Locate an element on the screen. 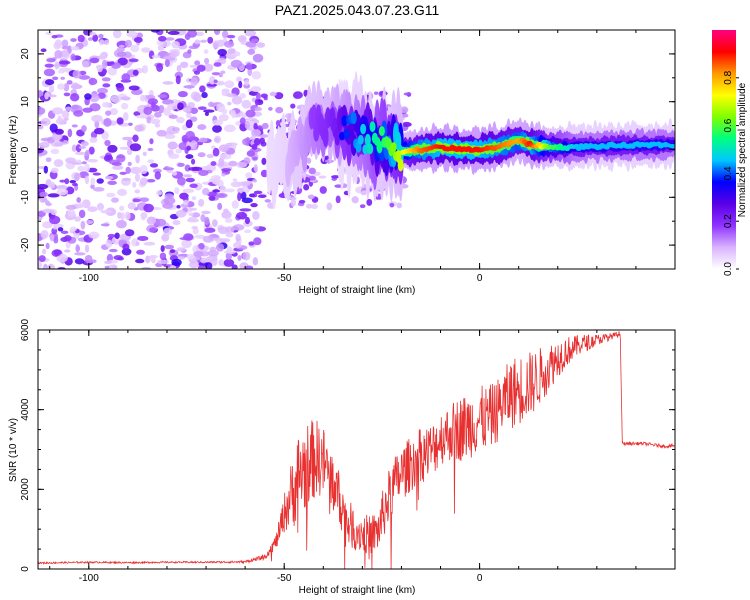 This screenshot has height=600, width=750. x-tick-label: -50 is located at coordinates (284, 278).